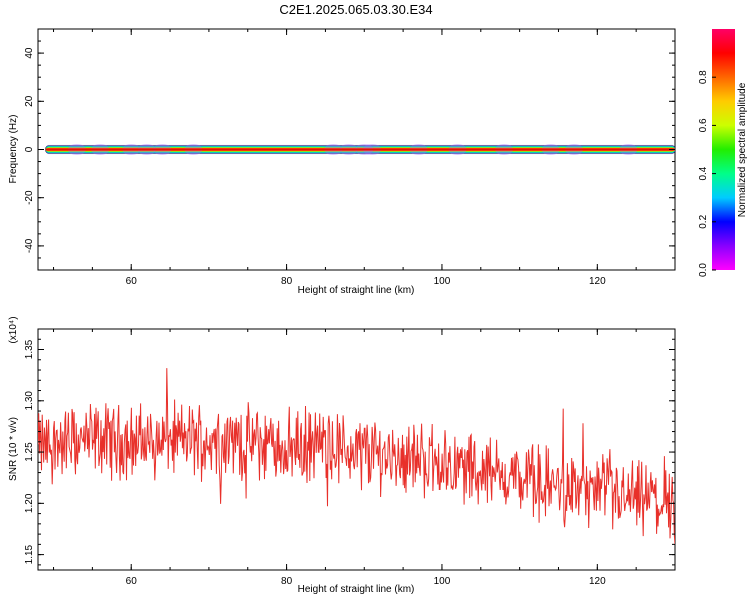 The width and height of the screenshot is (750, 600). Describe the element at coordinates (597, 581) in the screenshot. I see `snr-x-tick-label: 120` at that location.